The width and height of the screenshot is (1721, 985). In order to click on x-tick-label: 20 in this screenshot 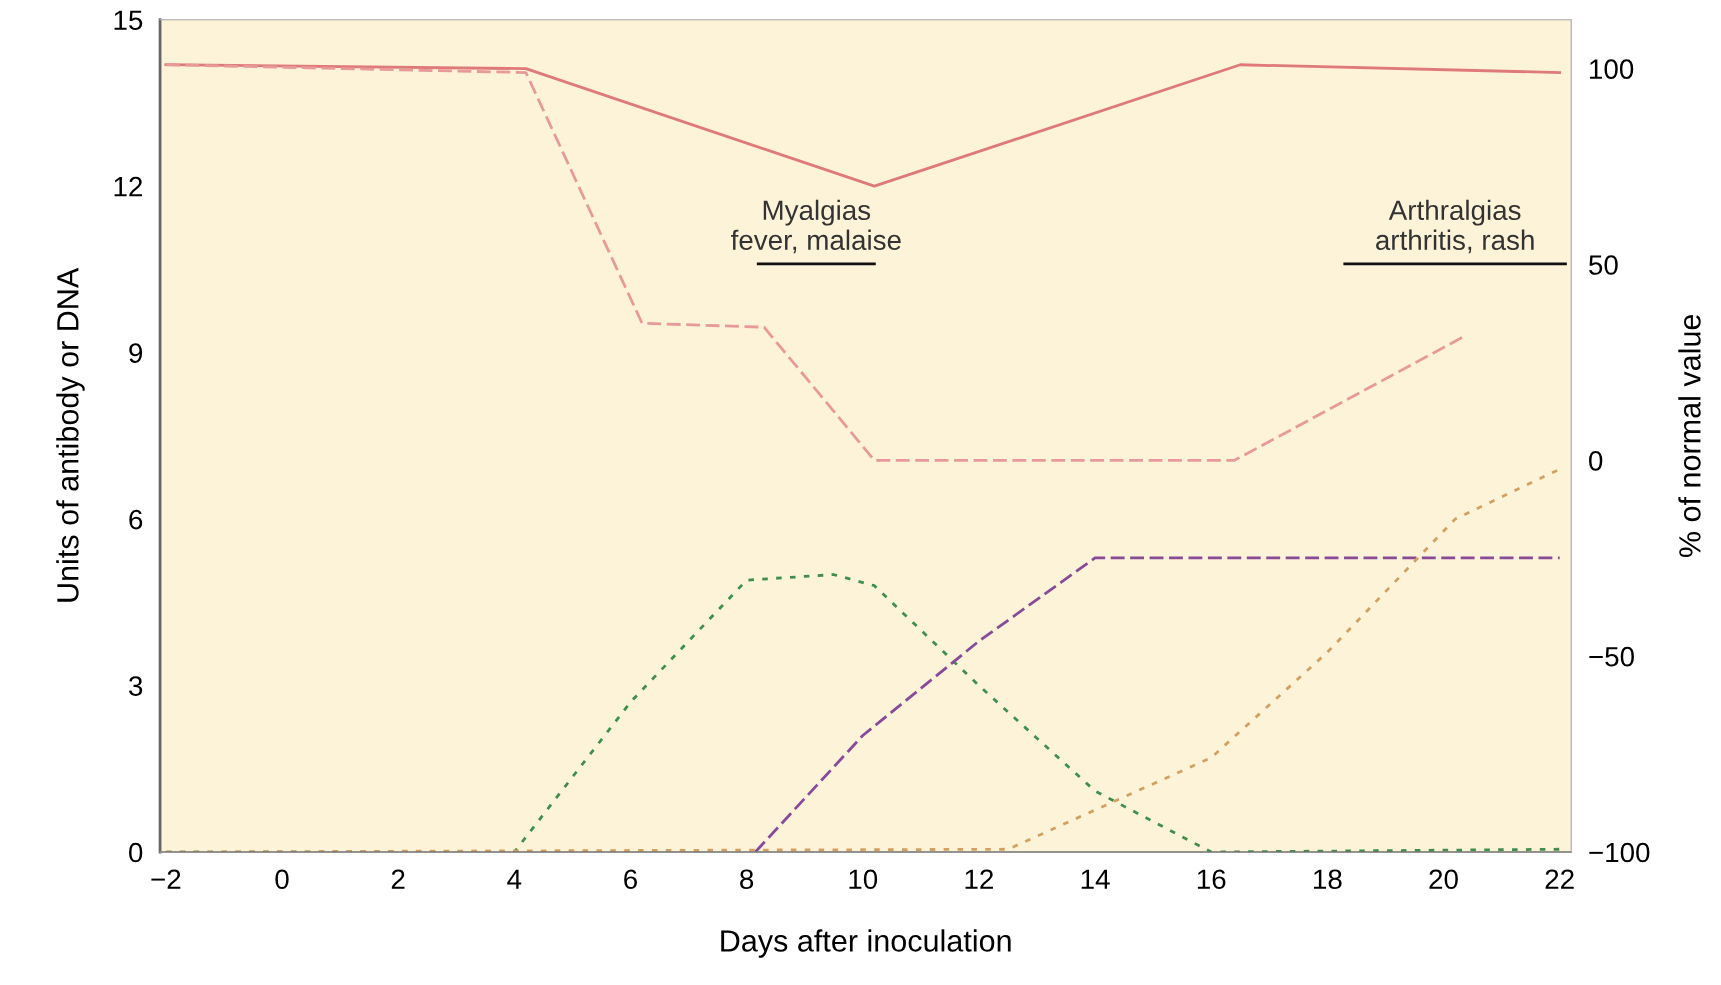, I will do `click(1443, 879)`.